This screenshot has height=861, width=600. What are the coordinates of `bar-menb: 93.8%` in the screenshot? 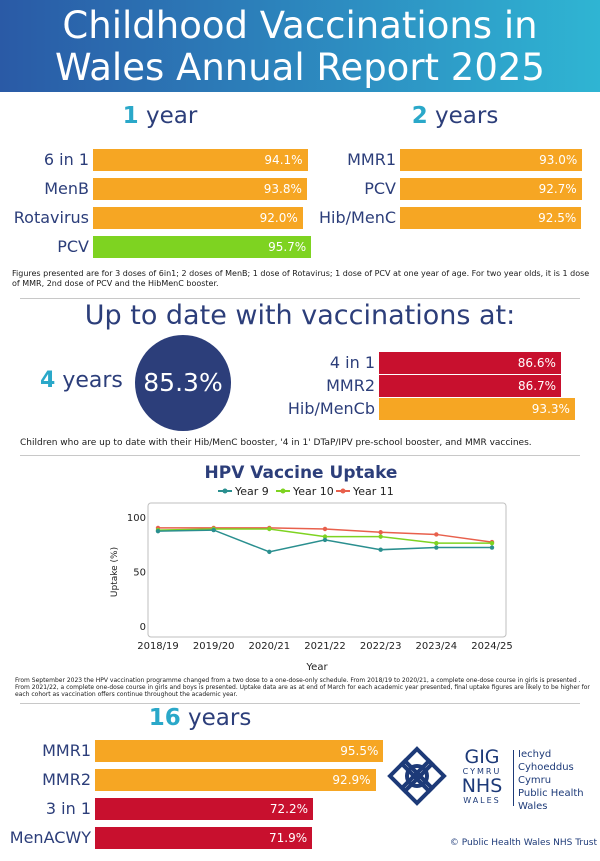 It's located at (200, 189).